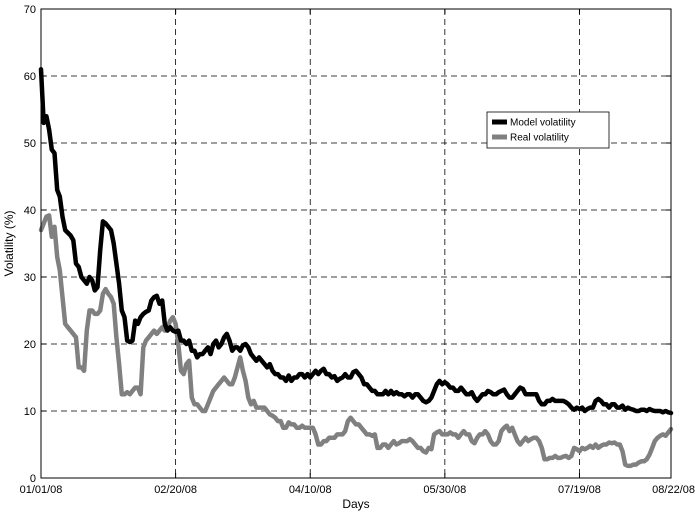  What do you see at coordinates (30, 345) in the screenshot?
I see `y-tick-label: 20` at bounding box center [30, 345].